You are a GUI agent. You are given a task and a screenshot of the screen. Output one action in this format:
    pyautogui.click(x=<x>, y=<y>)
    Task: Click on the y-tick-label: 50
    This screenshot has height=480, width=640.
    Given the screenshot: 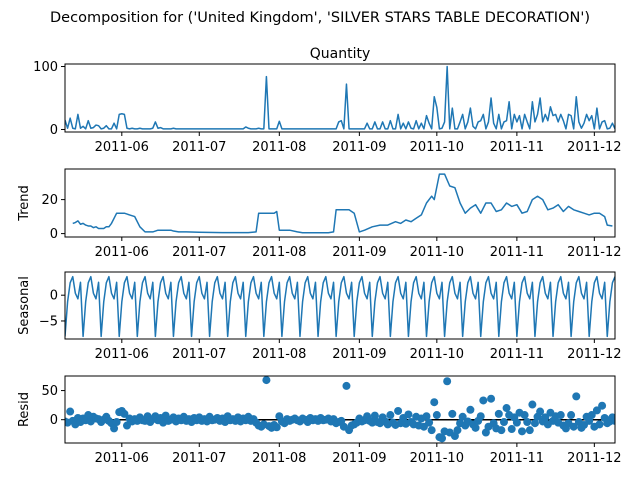 What is the action you would take?
    pyautogui.click(x=49, y=391)
    